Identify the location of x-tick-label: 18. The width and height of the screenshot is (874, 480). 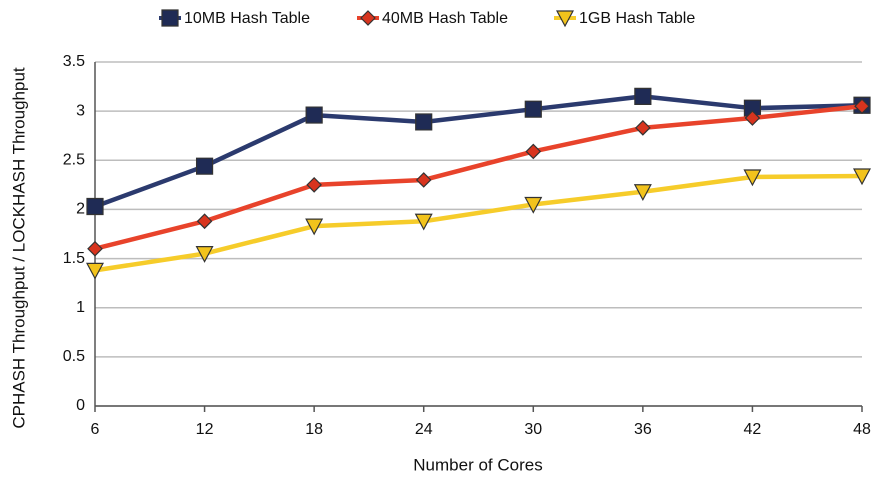
(314, 429).